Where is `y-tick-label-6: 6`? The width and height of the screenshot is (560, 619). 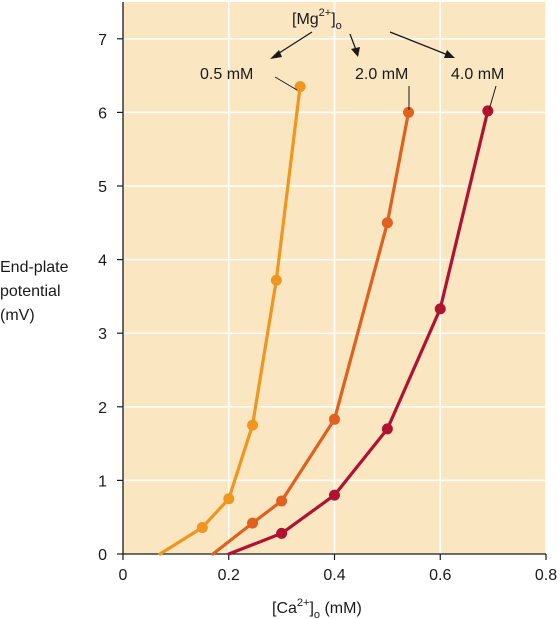 y-tick-label-6: 6 is located at coordinates (102, 113).